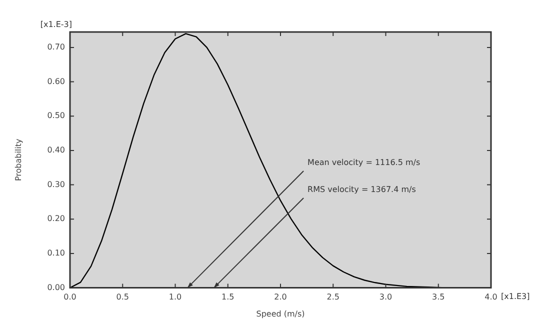 The height and width of the screenshot is (327, 554). Describe the element at coordinates (228, 297) in the screenshot. I see `x-tick-label: 1.5` at that location.